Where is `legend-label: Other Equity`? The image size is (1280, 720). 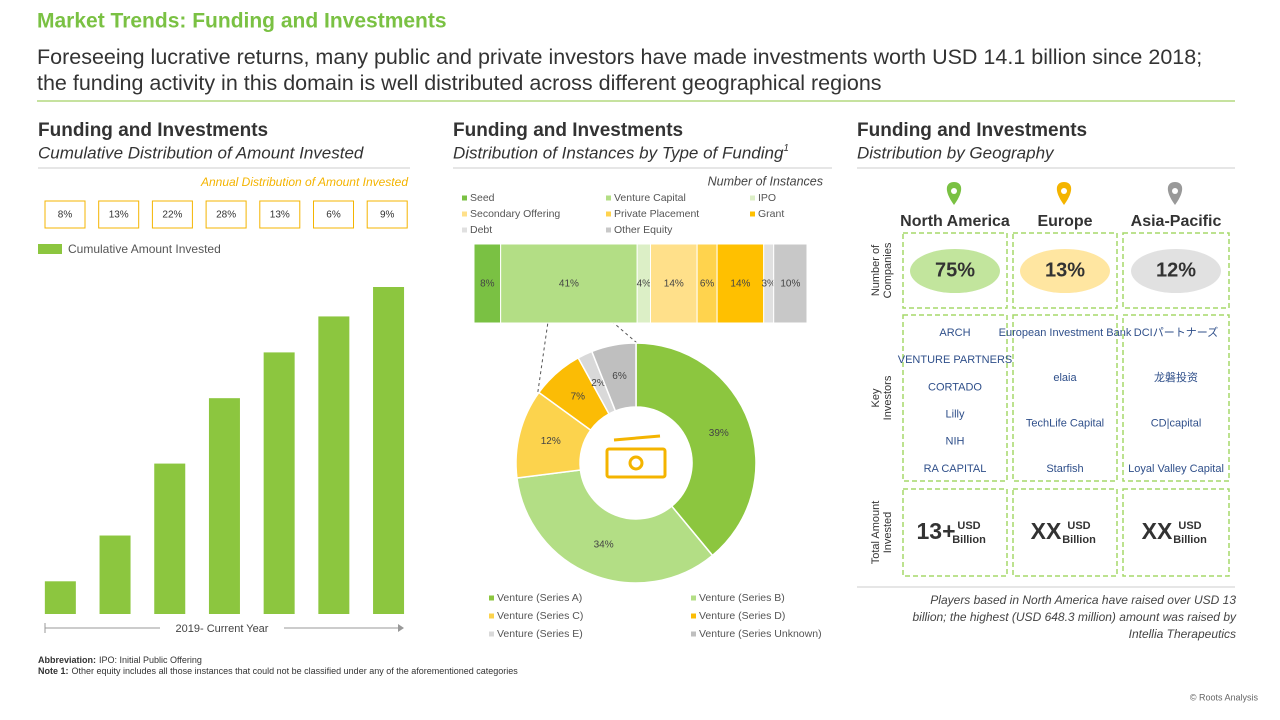 legend-label: Other Equity is located at coordinates (643, 230).